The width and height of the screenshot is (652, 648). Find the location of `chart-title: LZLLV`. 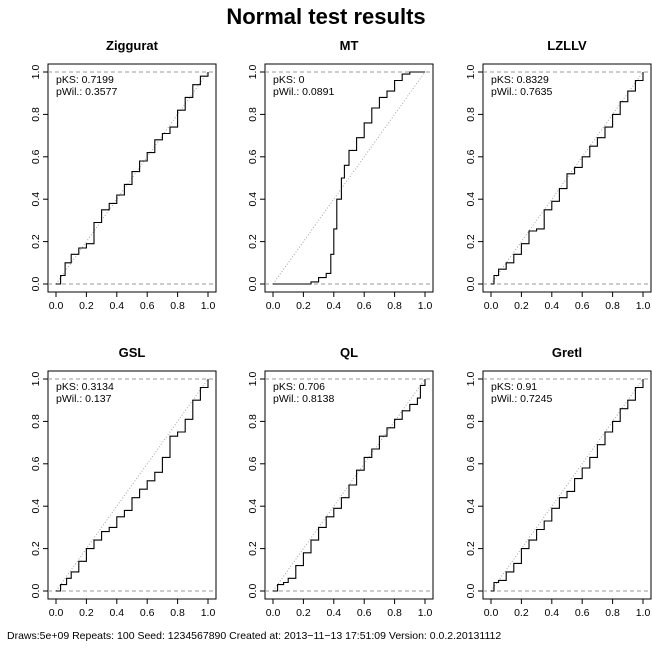

chart-title: LZLLV is located at coordinates (567, 45).